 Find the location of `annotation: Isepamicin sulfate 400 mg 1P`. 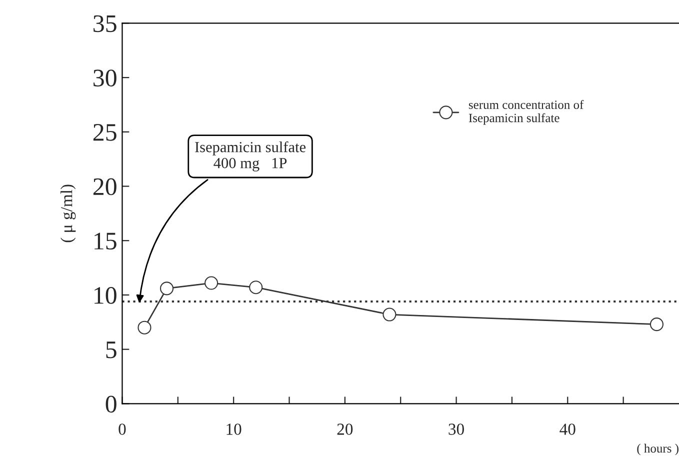

annotation: Isepamicin sulfate 400 mg 1P is located at coordinates (250, 156).